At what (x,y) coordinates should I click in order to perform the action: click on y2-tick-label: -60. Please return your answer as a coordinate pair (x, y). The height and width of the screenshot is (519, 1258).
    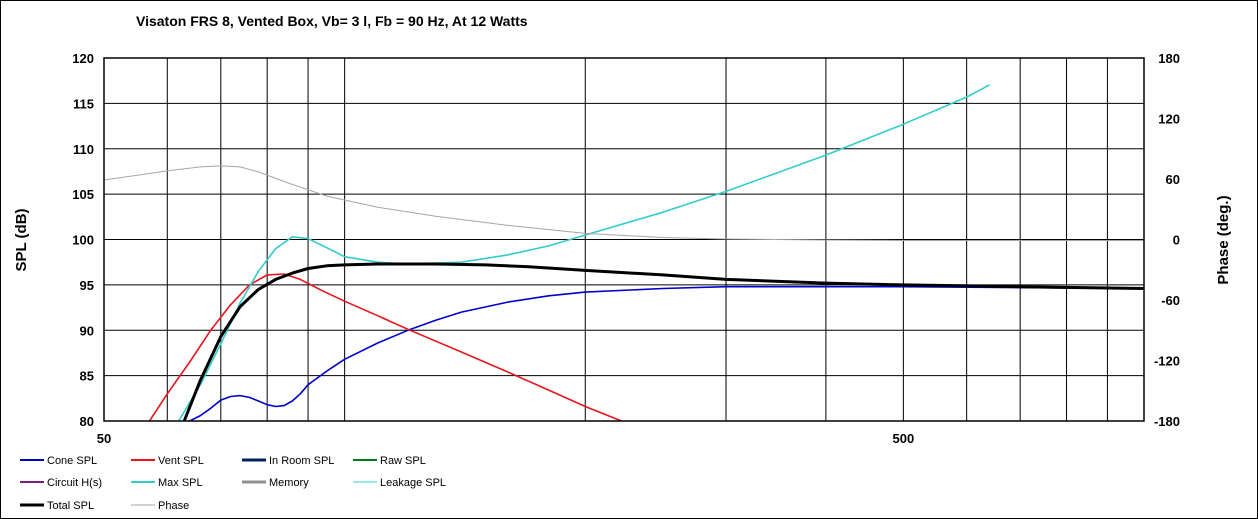
    Looking at the image, I should click on (1170, 300).